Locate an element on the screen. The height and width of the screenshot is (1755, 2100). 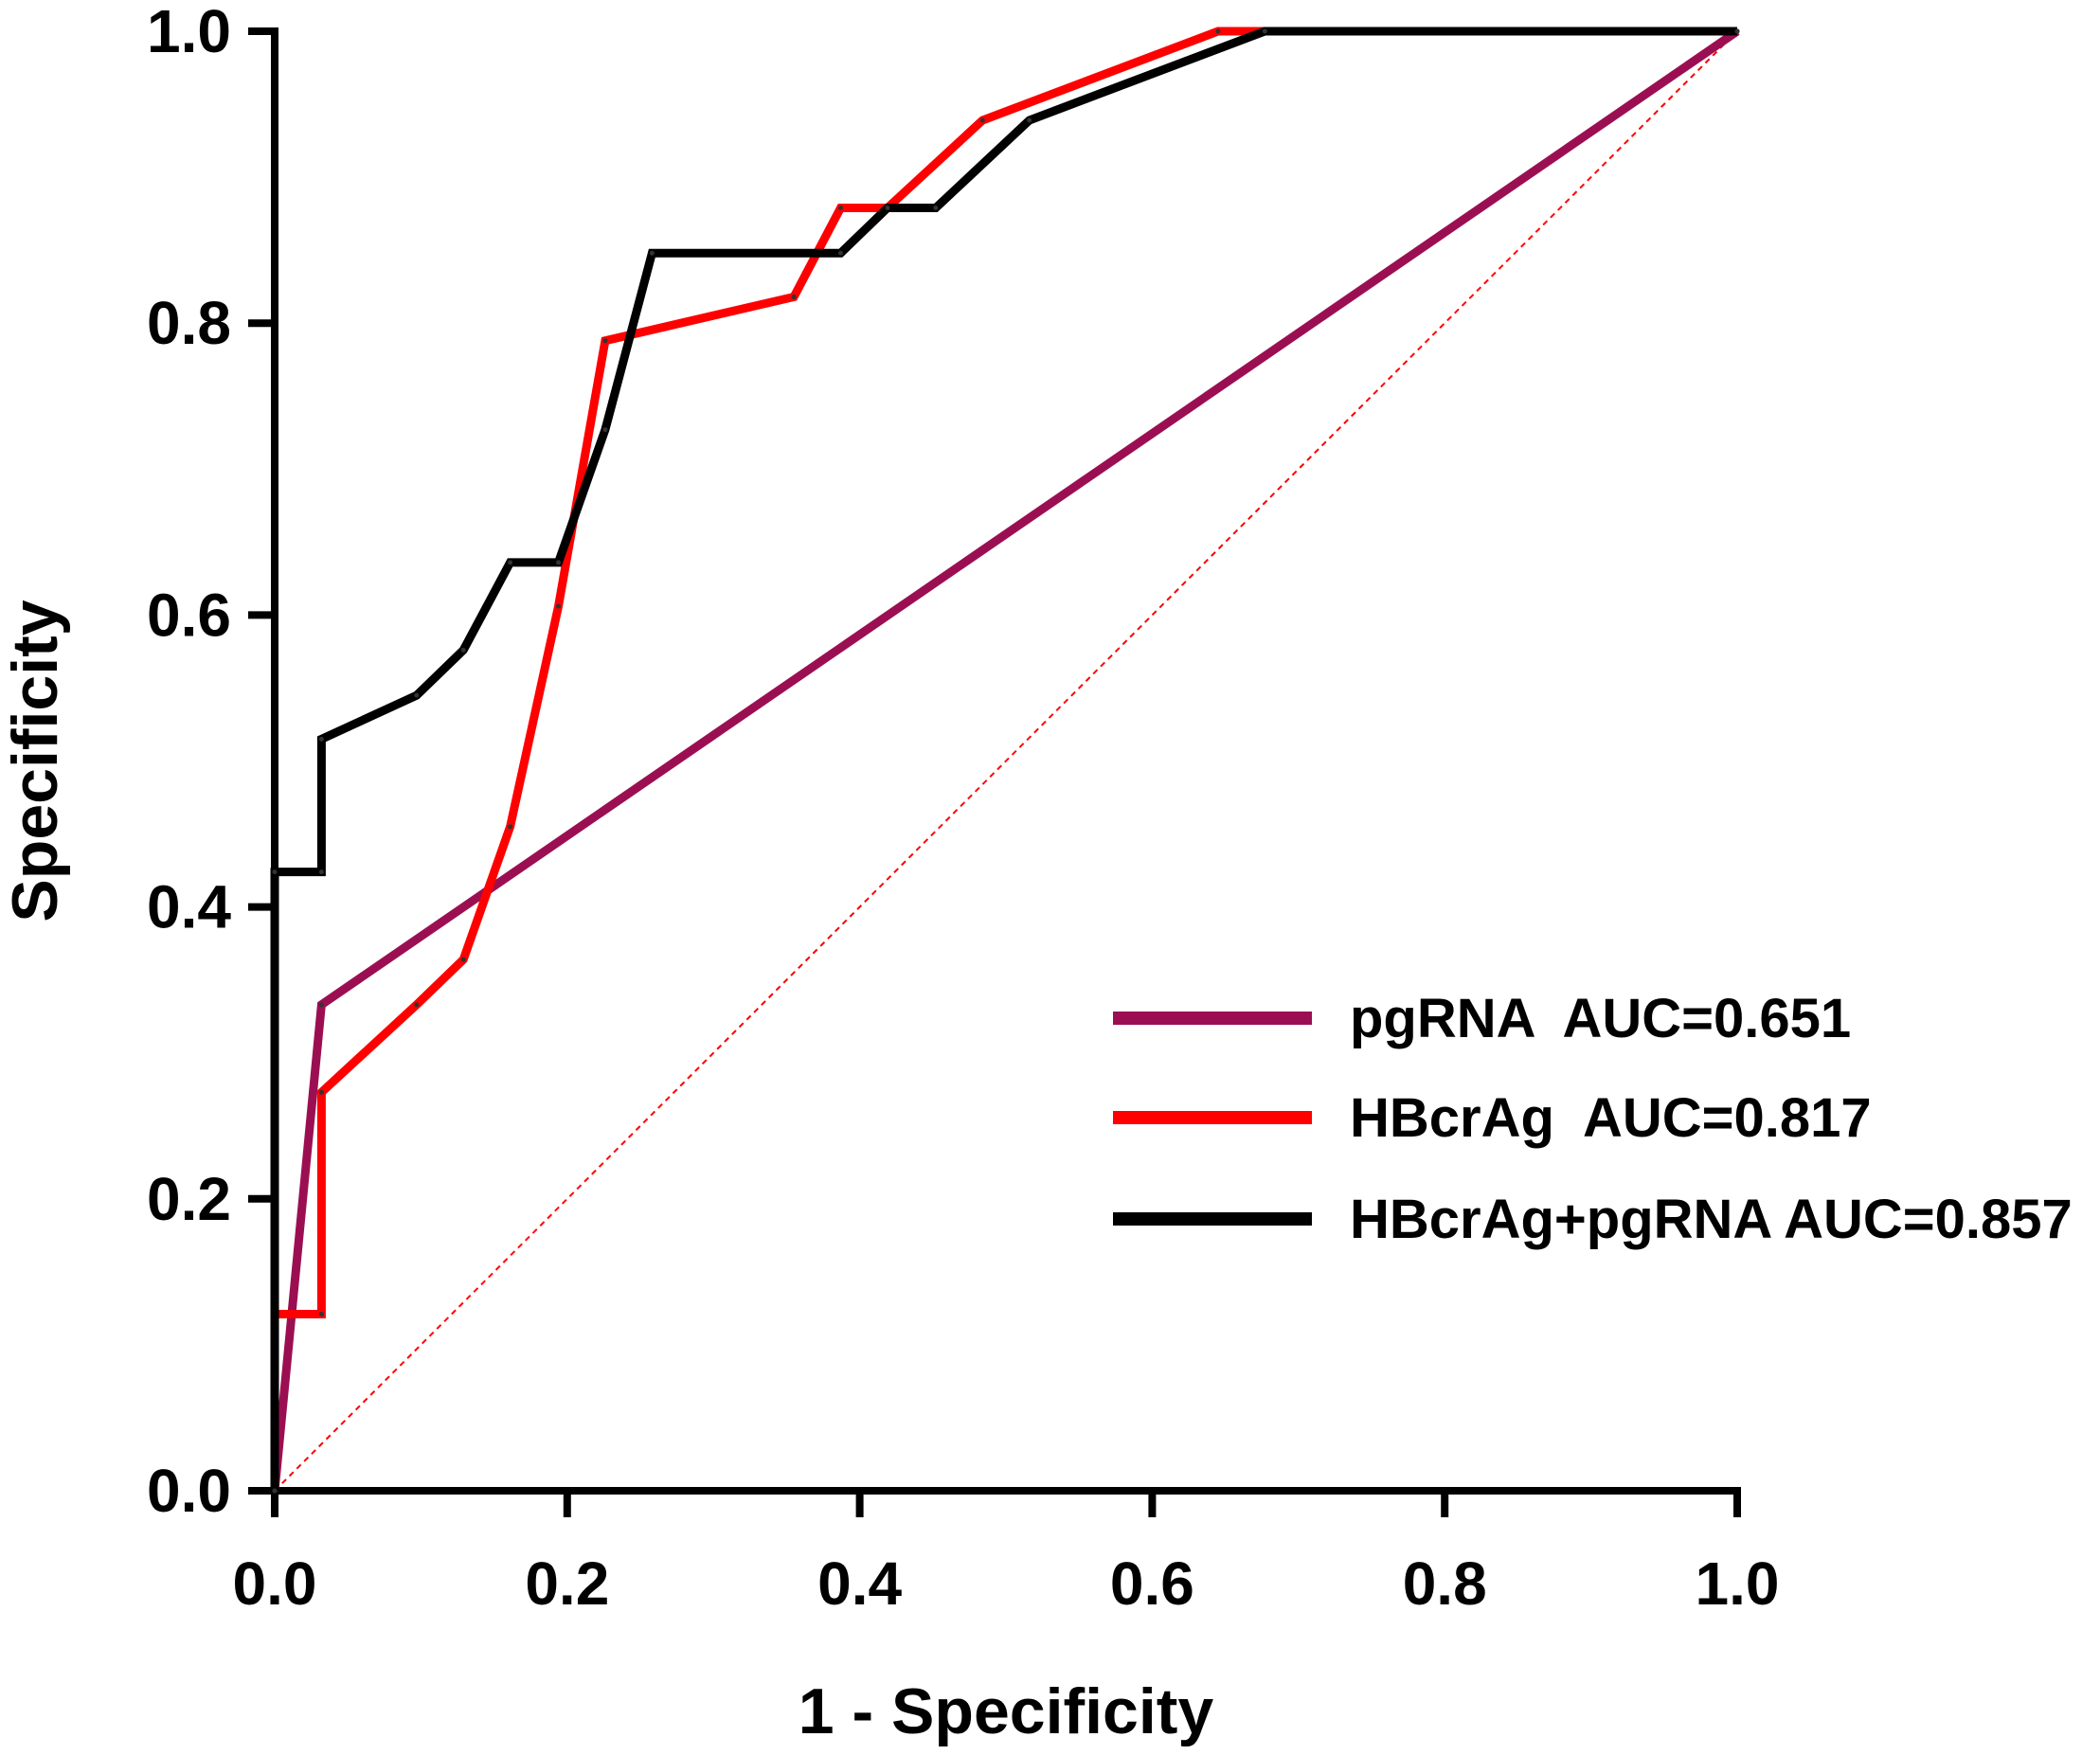
x-tick-label: 0.8 is located at coordinates (1445, 1584).